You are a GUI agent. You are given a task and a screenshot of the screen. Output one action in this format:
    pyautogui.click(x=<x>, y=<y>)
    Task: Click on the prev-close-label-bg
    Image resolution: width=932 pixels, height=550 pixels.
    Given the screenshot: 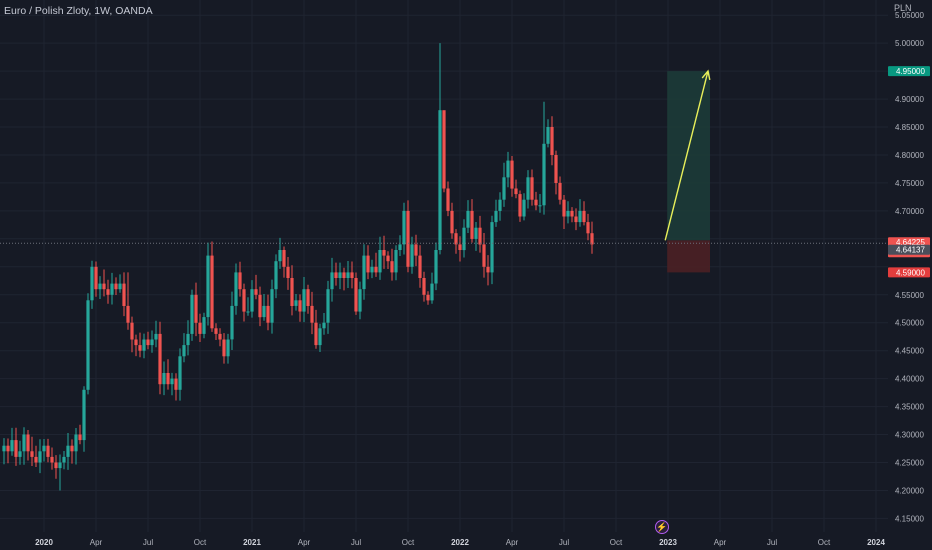 What is the action you would take?
    pyautogui.click(x=909, y=249)
    